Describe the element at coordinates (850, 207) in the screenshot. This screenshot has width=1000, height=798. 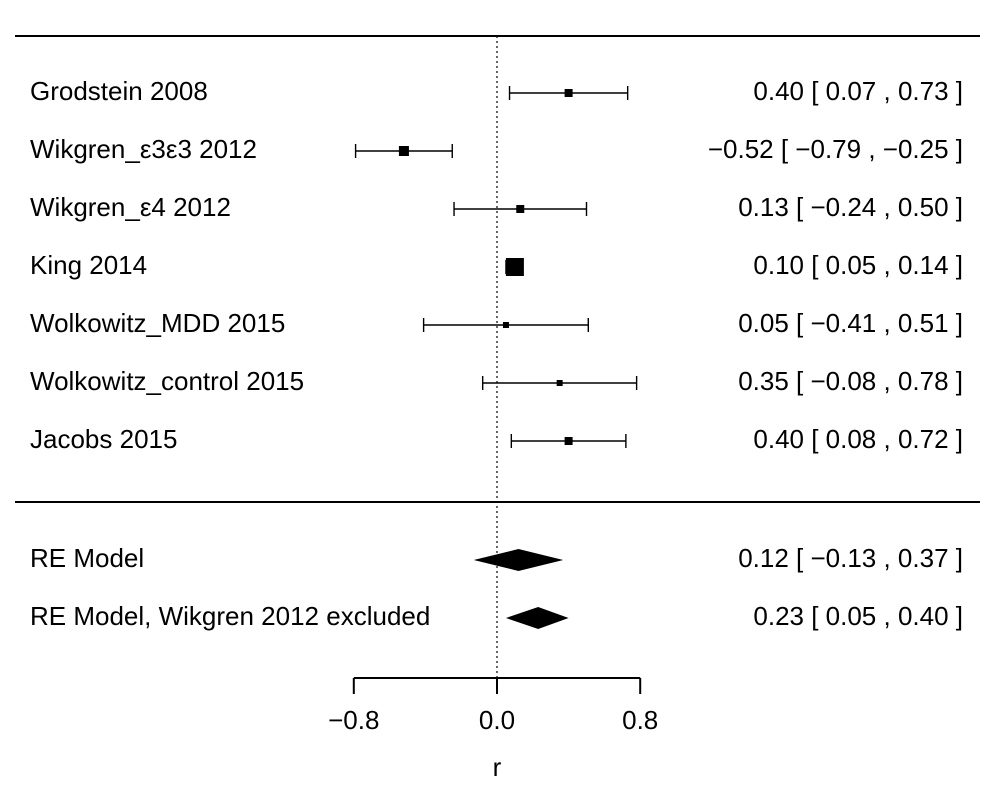
I see `ci-text: 0.13 [ −0.24 , 0.50 ]` at that location.